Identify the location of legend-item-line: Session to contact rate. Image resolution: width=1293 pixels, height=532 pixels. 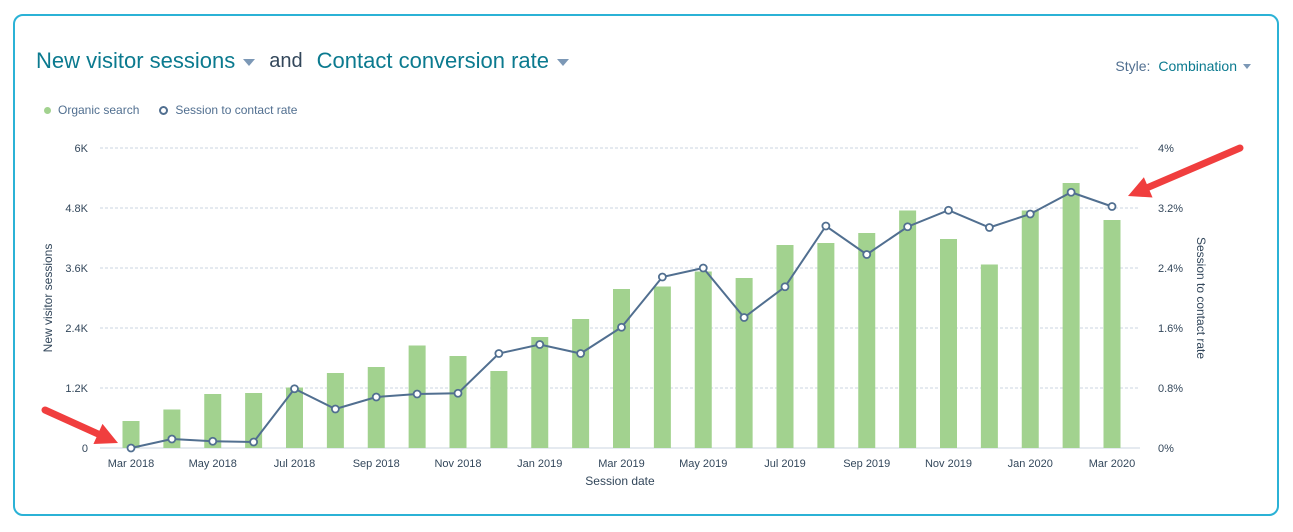
(228, 110).